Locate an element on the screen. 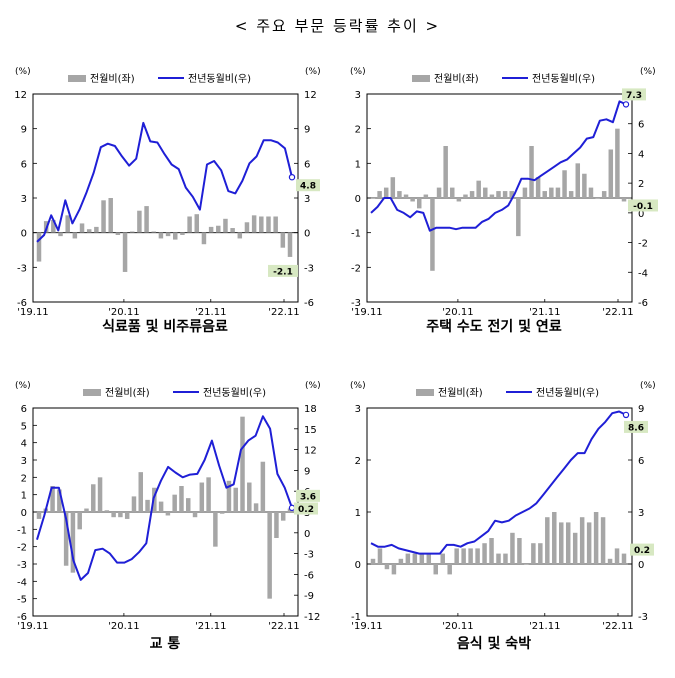 The height and width of the screenshot is (678, 675). label-yoy-last: 4.8 is located at coordinates (308, 187).